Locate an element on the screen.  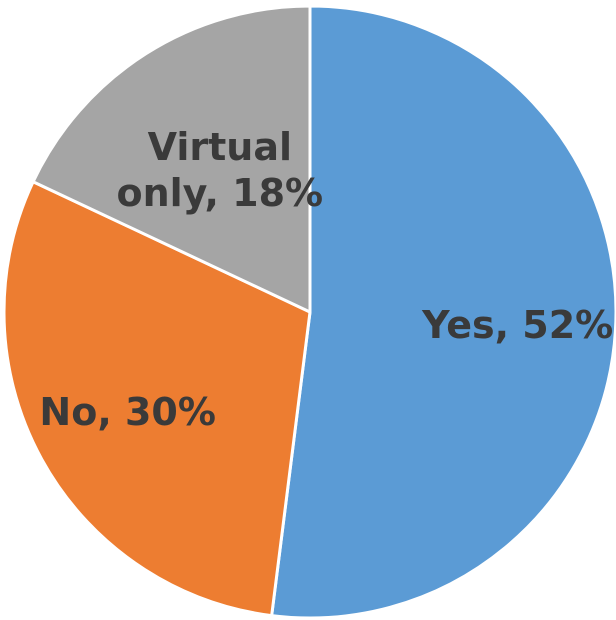
data-label-yes: Yes, 52% is located at coordinates (517, 325).